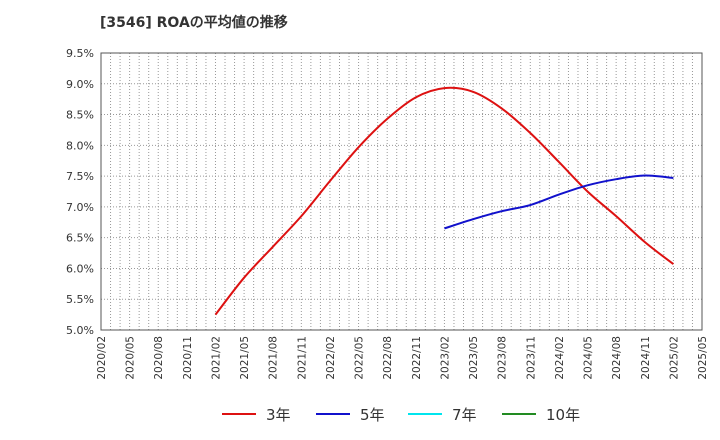 The height and width of the screenshot is (440, 720). What do you see at coordinates (239, 414) in the screenshot?
I see `legend-swatch-3y` at bounding box center [239, 414].